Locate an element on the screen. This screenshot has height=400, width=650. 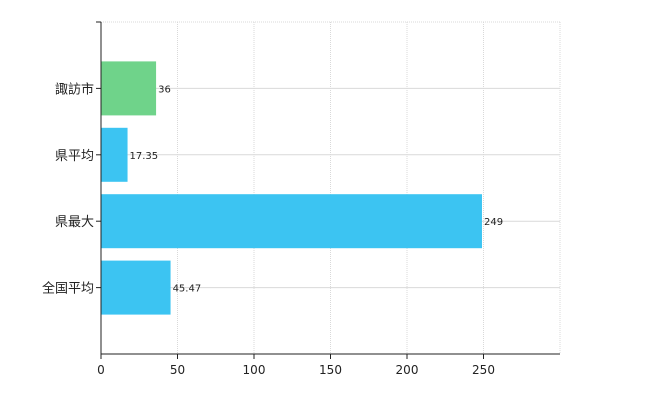
x-tick-label: 100 is located at coordinates (254, 370).